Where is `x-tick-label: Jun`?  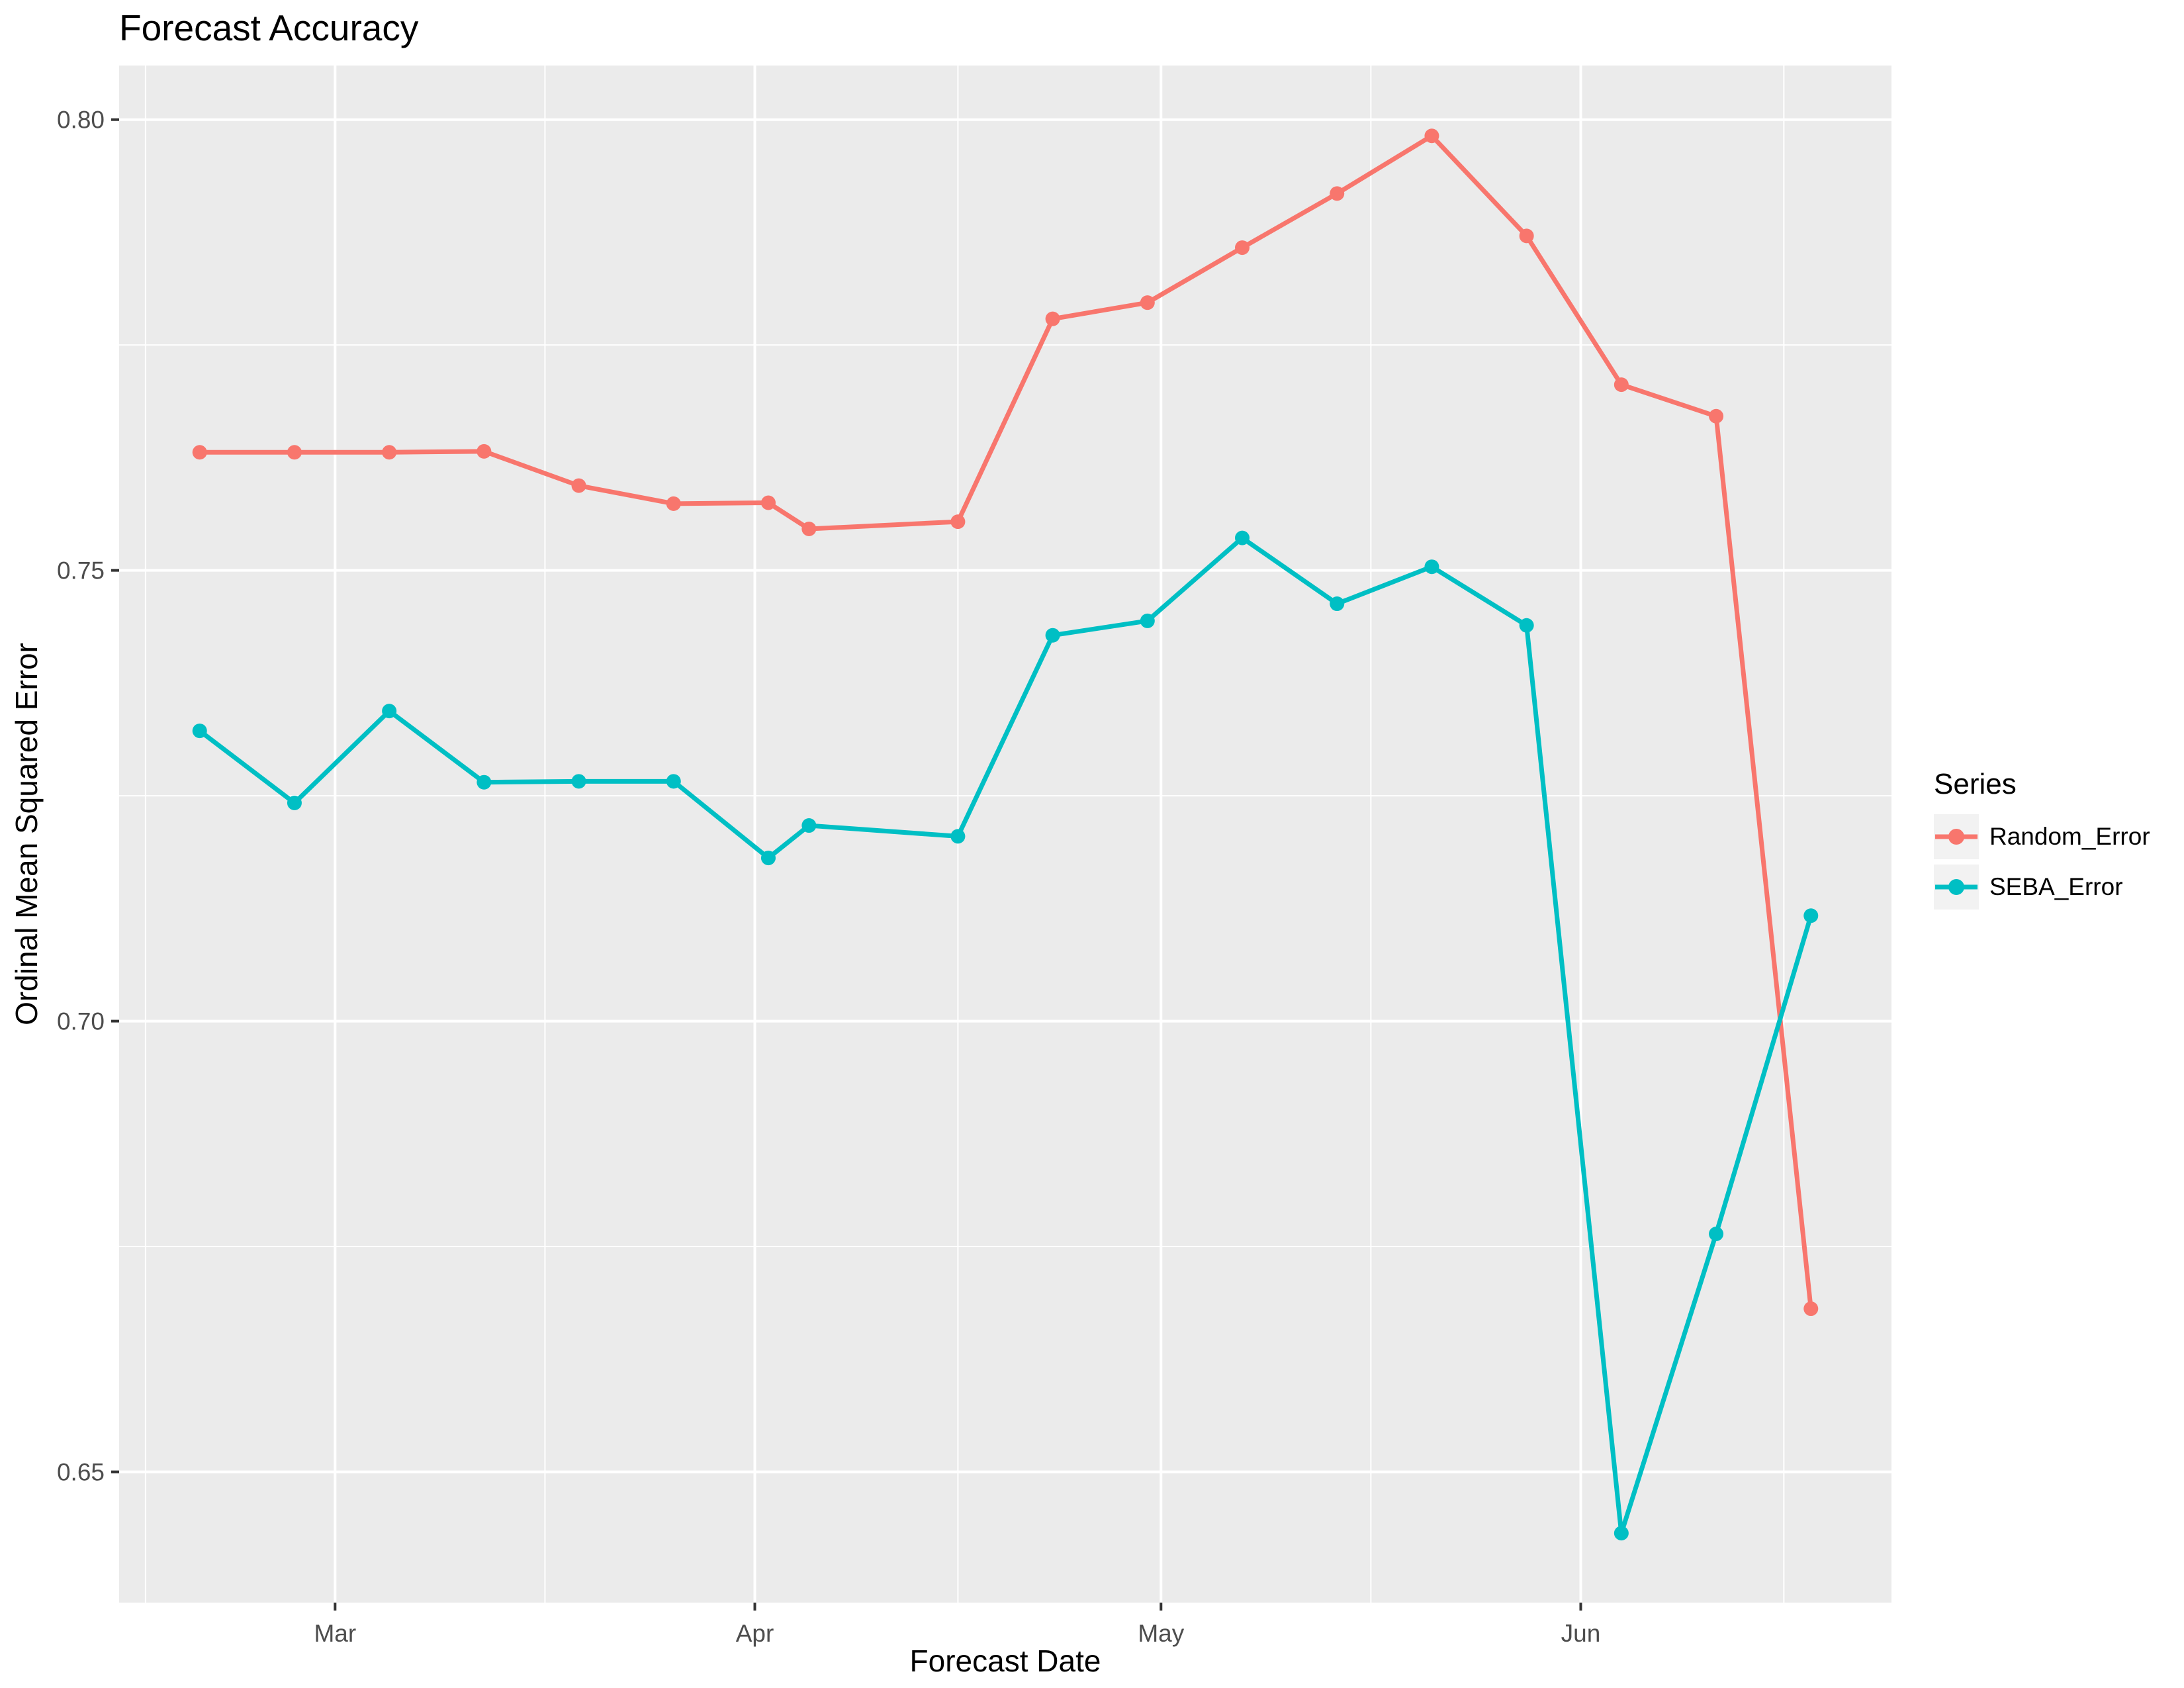 x-tick-label: Jun is located at coordinates (1581, 1633).